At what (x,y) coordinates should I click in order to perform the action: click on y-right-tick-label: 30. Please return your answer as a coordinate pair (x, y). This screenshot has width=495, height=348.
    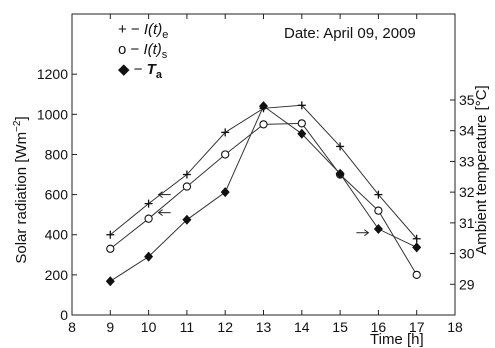
    Looking at the image, I should click on (467, 254).